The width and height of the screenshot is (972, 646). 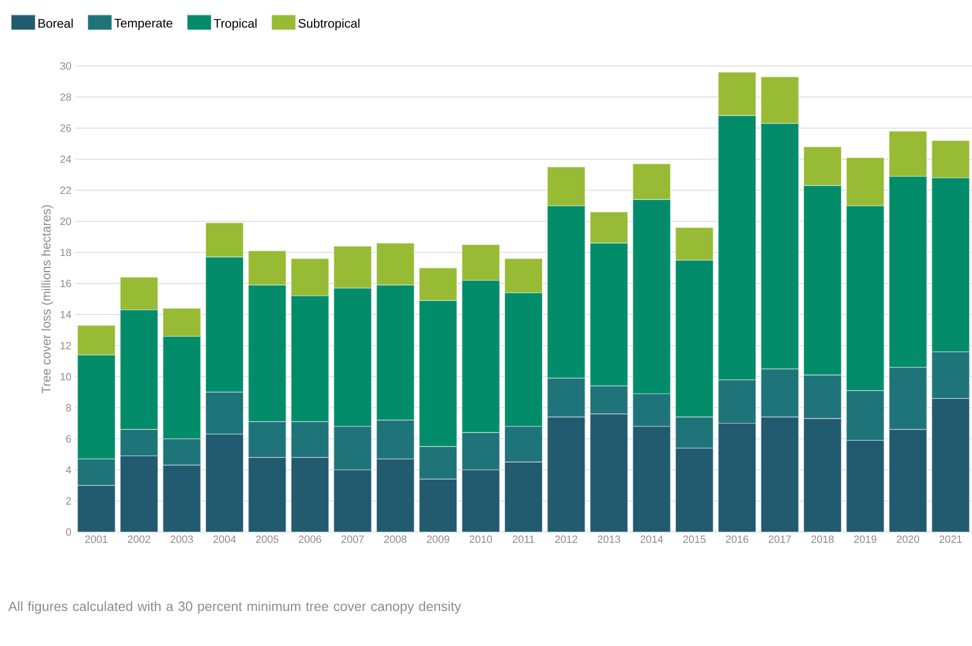 What do you see at coordinates (66, 314) in the screenshot?
I see `y-tick-label: 14` at bounding box center [66, 314].